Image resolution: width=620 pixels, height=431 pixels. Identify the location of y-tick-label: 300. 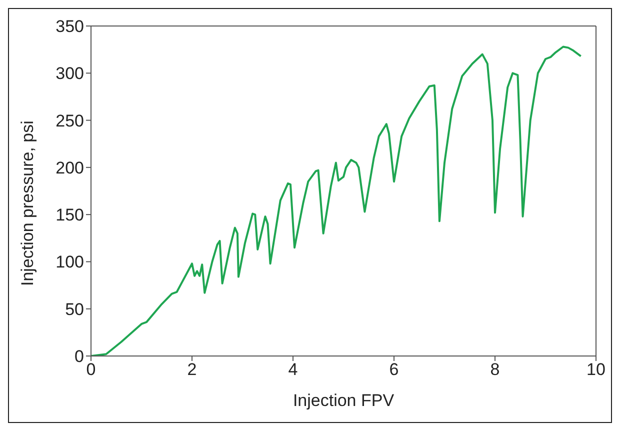
(70, 74).